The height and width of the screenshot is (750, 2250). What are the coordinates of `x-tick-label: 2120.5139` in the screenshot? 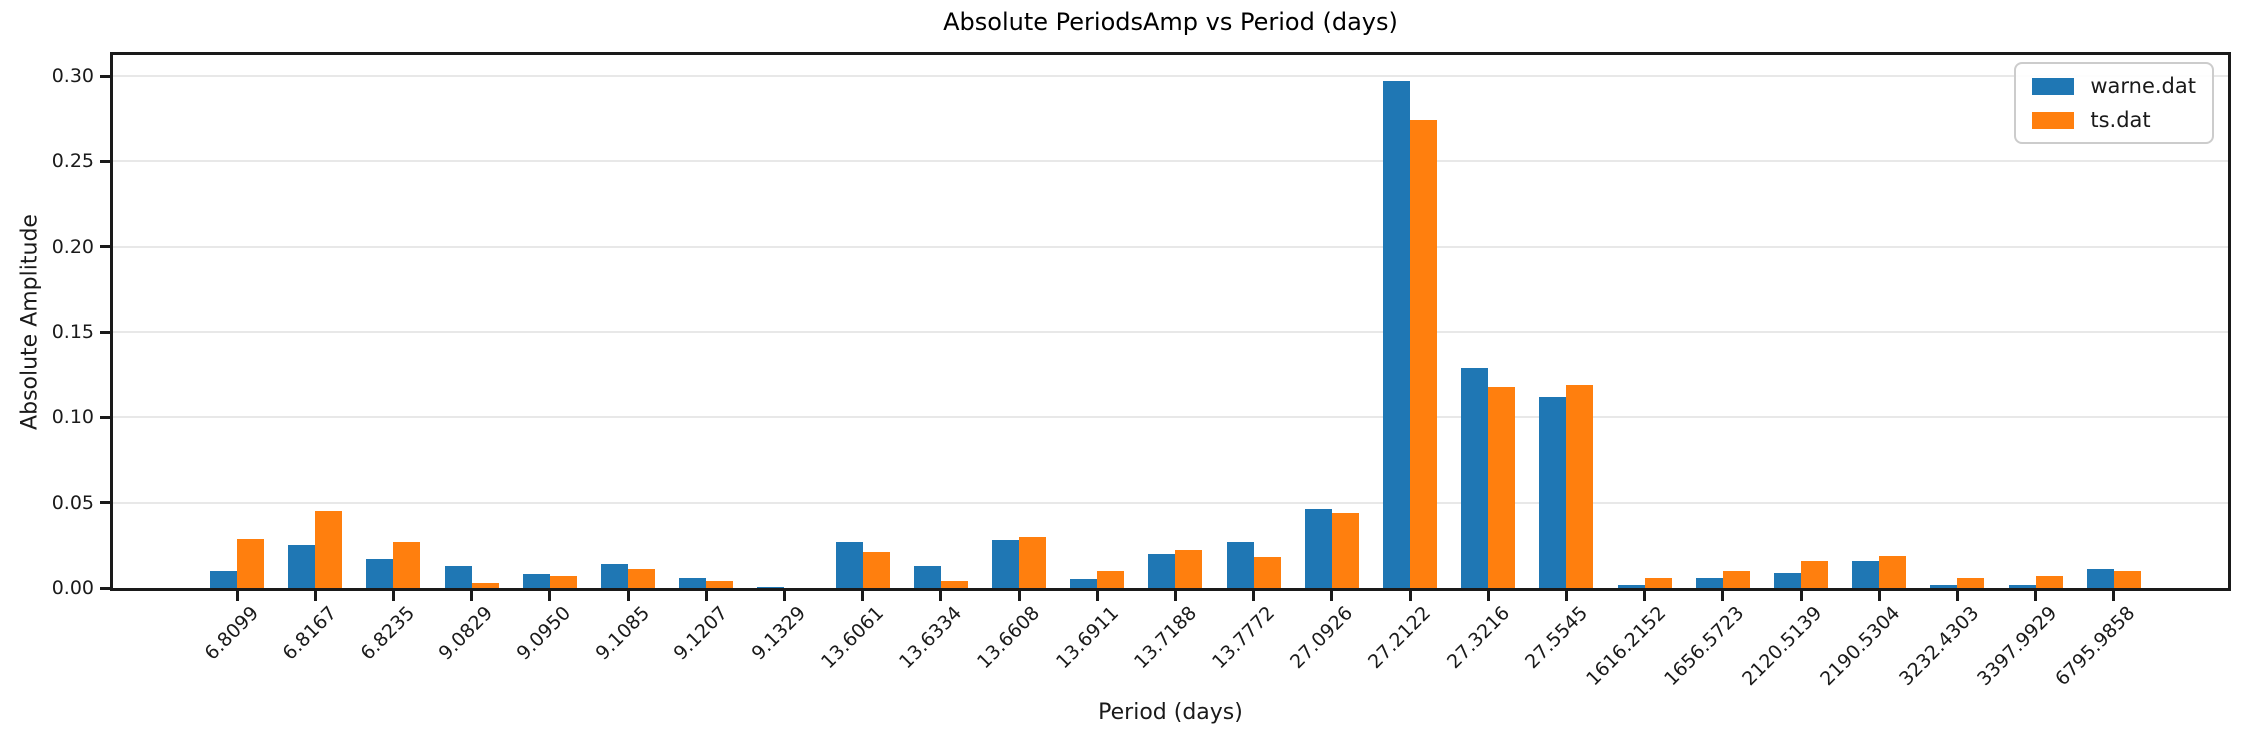 It's located at (1782, 646).